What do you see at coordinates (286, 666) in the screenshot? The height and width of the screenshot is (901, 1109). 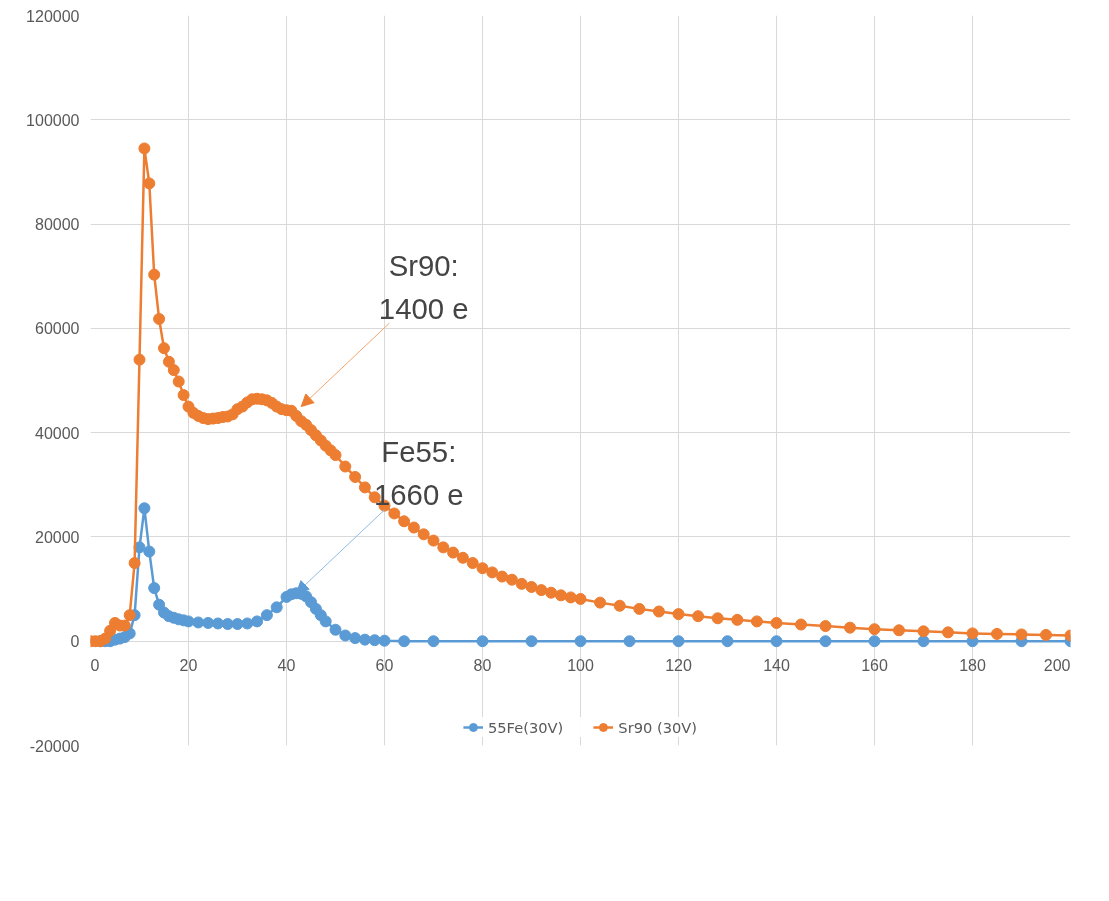 I see `x-tick-label: 40` at bounding box center [286, 666].